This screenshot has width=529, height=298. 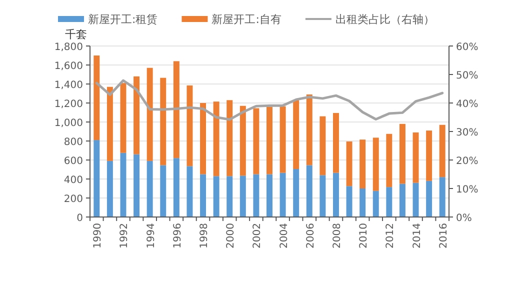 I want to click on x-tick-label: 1994, so click(x=151, y=235).